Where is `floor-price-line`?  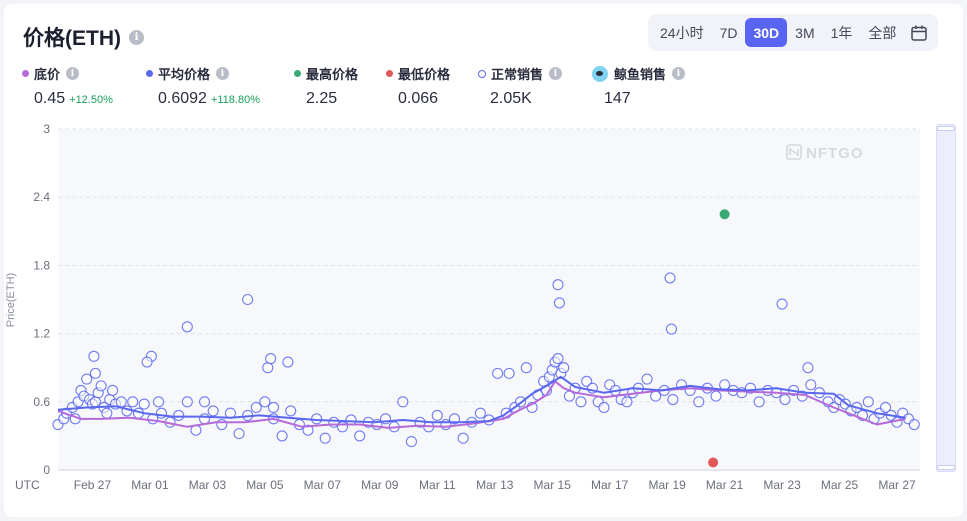 floor-price-line is located at coordinates (481, 404).